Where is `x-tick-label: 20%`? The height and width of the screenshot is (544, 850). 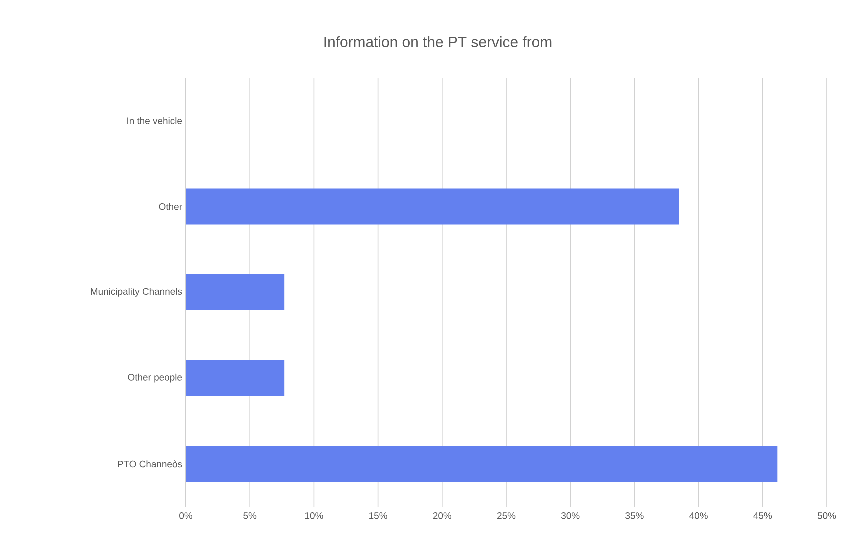
x-tick-label: 20% is located at coordinates (442, 516).